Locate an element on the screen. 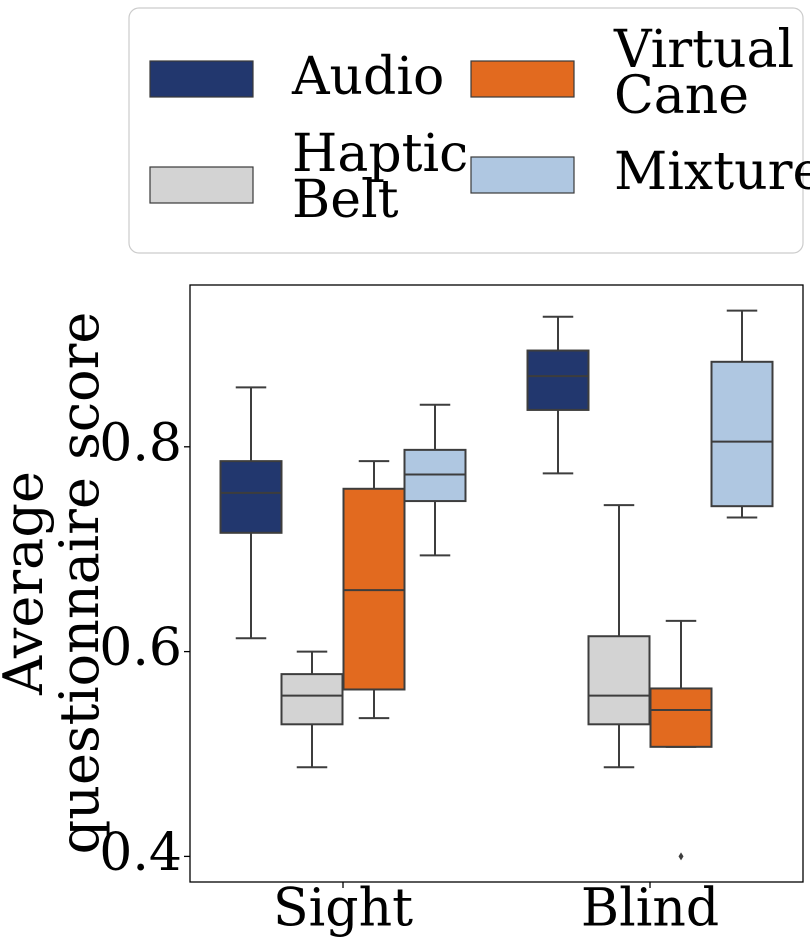  box-mixture-blind is located at coordinates (742, 414).